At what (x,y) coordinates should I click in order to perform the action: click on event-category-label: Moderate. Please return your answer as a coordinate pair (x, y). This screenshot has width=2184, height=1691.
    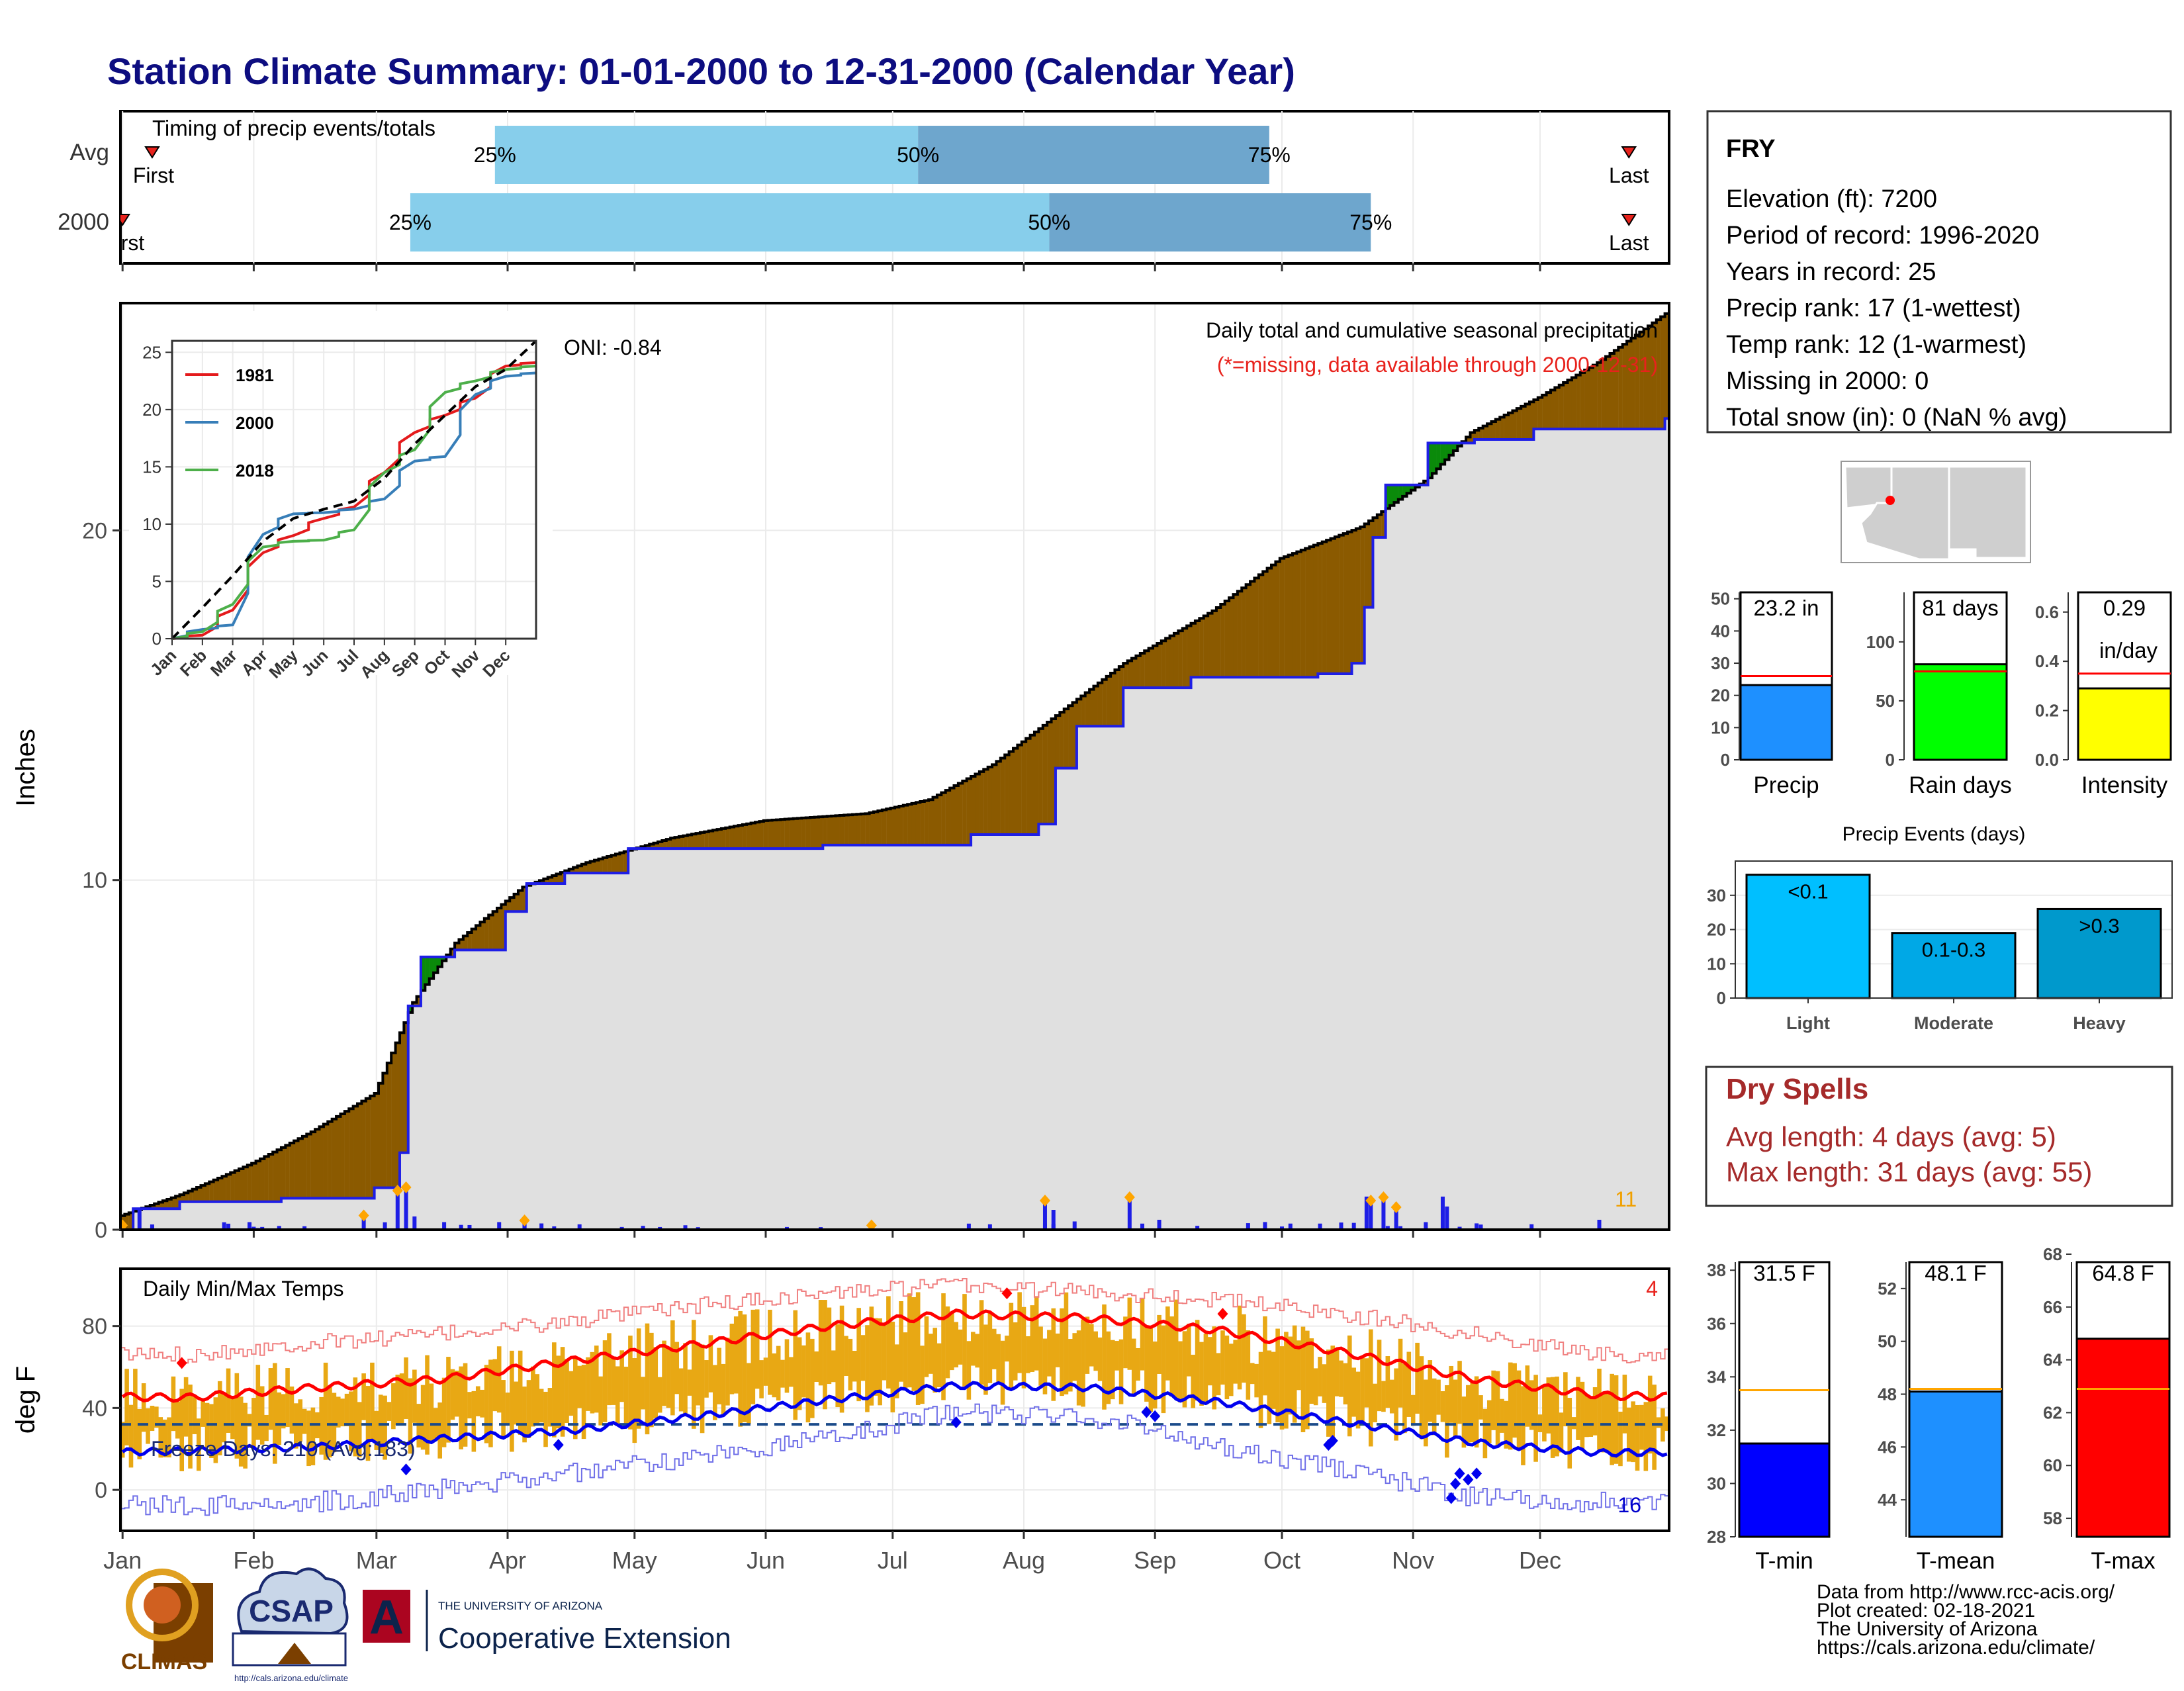
    Looking at the image, I should click on (1954, 1023).